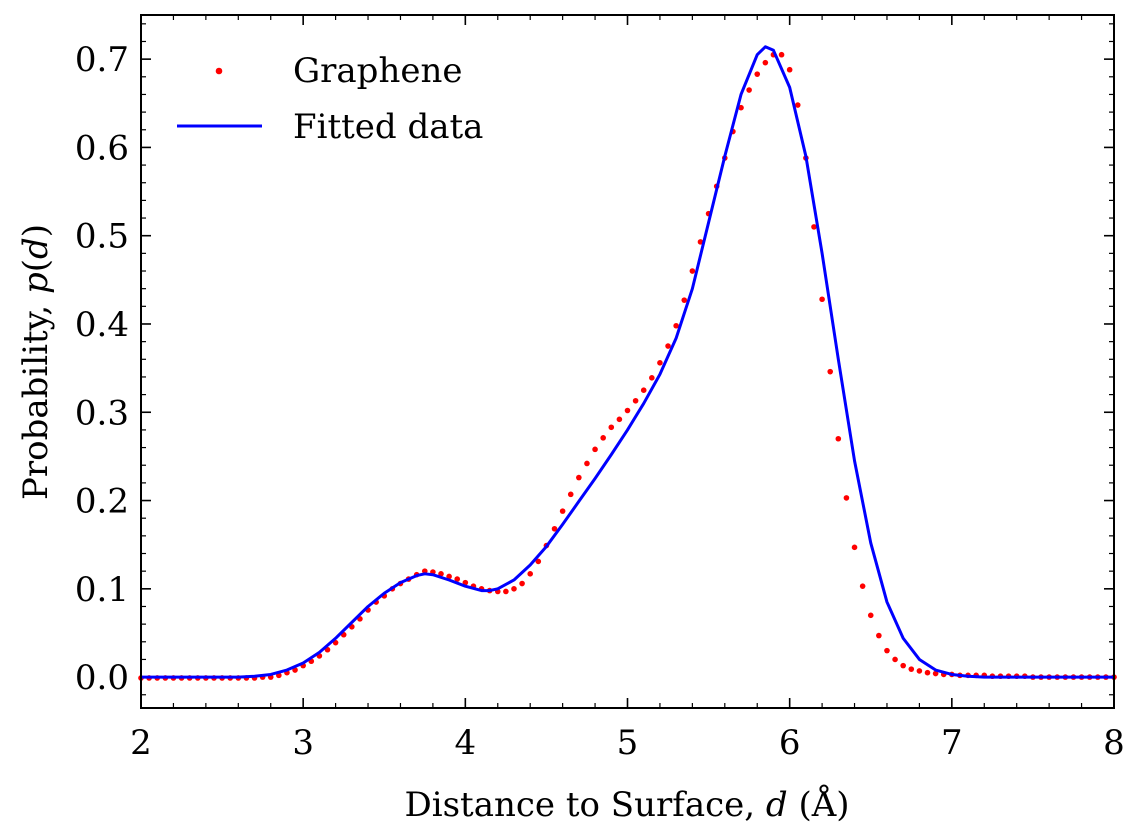 This screenshot has width=1140, height=840. What do you see at coordinates (388, 127) in the screenshot?
I see `legend-label-fitted-data: Fitted data` at bounding box center [388, 127].